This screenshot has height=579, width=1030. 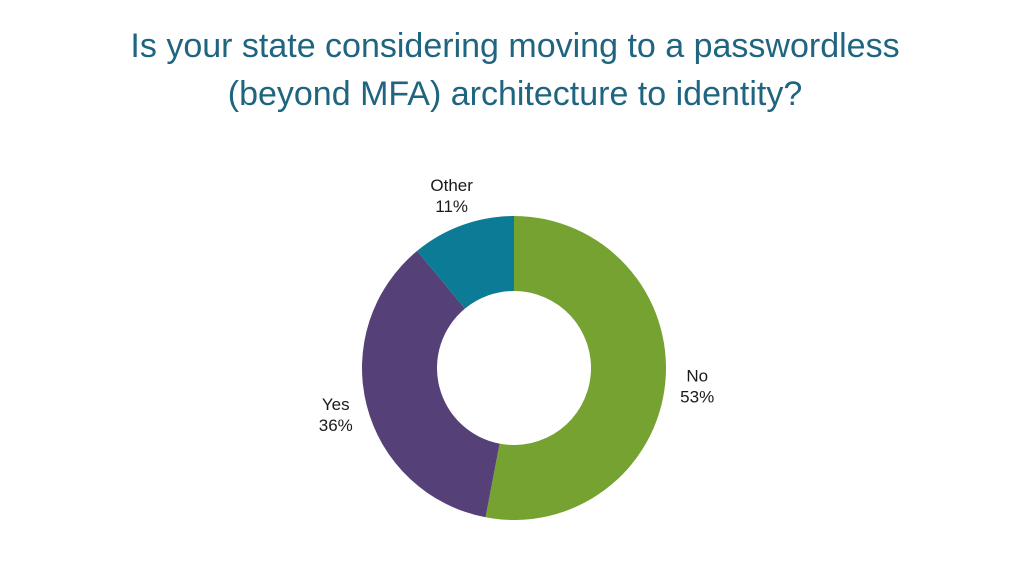 I want to click on label-other-category: Other, so click(x=451, y=185).